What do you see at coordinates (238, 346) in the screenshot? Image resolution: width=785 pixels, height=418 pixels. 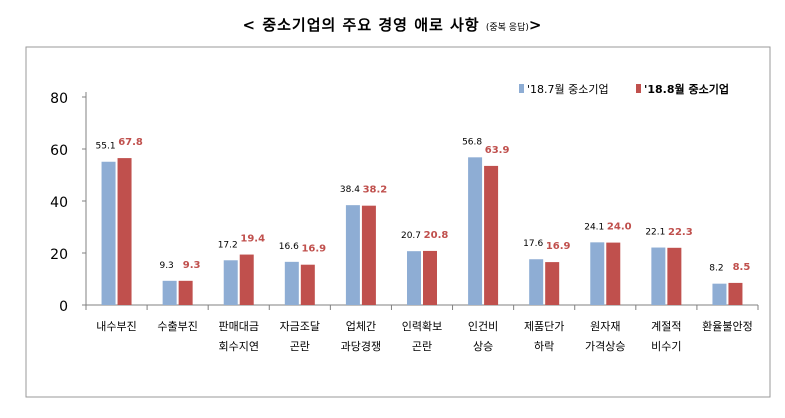 I see `x-category-label: 회수지연` at bounding box center [238, 346].